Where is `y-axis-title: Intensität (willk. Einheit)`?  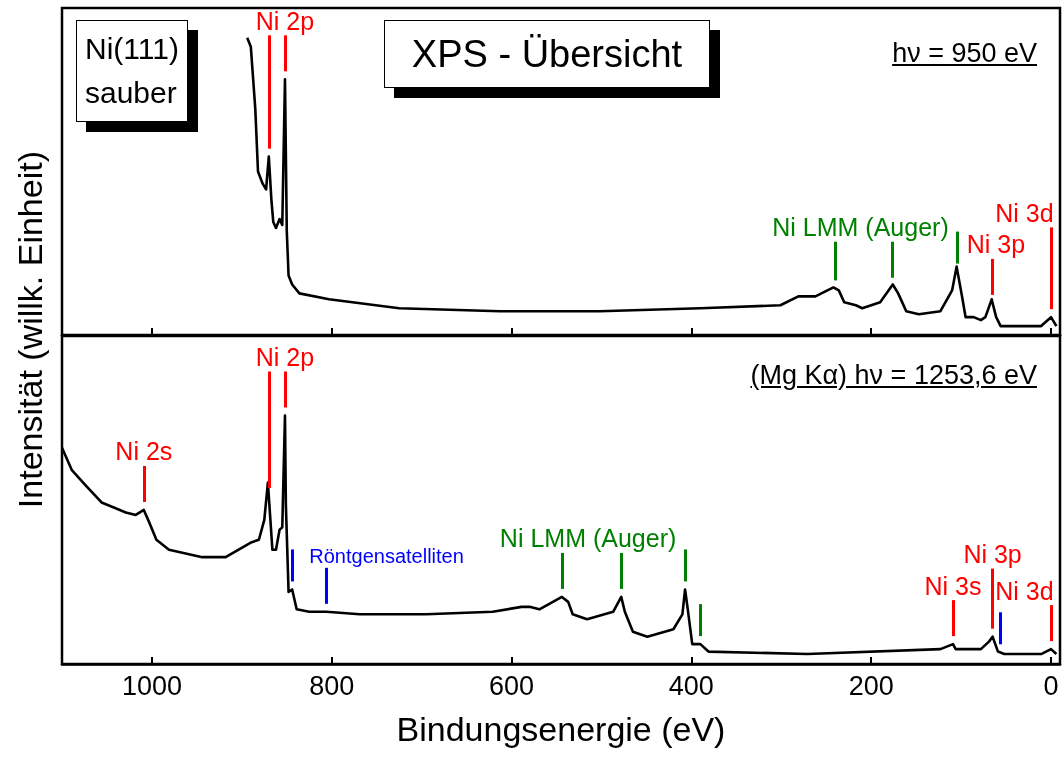 y-axis-title: Intensität (willk. Einheit) is located at coordinates (30, 330).